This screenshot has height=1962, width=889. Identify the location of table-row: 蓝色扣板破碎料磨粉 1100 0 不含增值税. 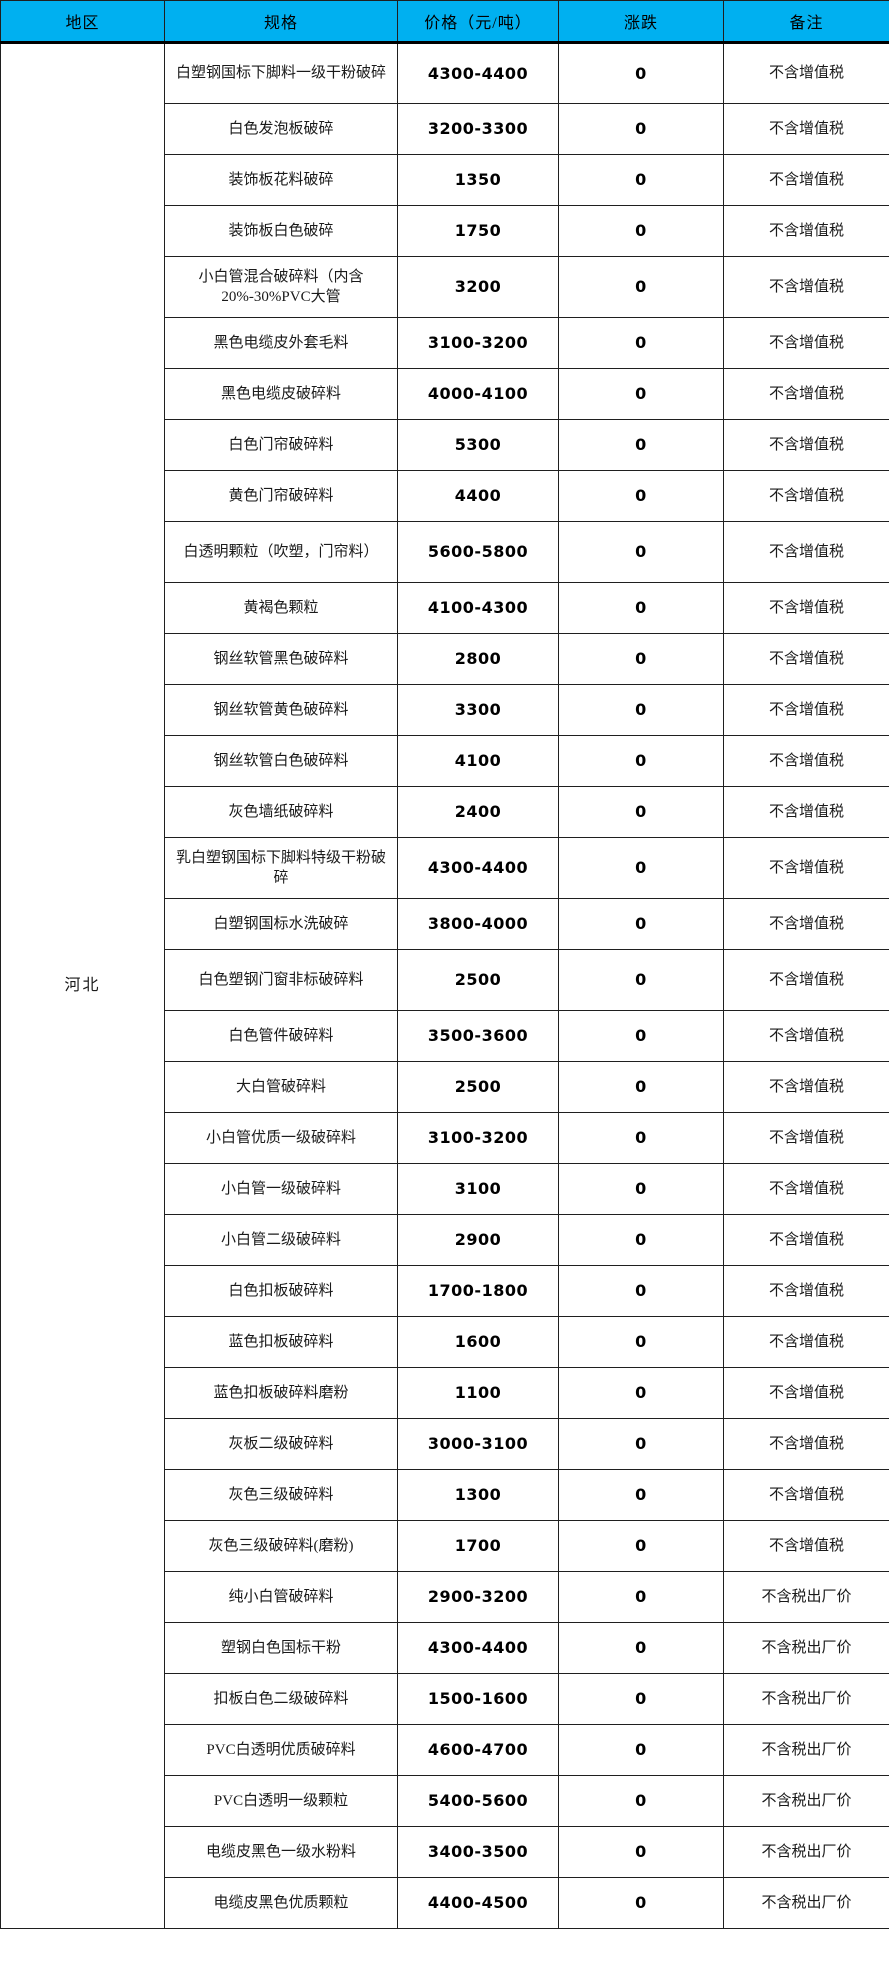
(445, 1393).